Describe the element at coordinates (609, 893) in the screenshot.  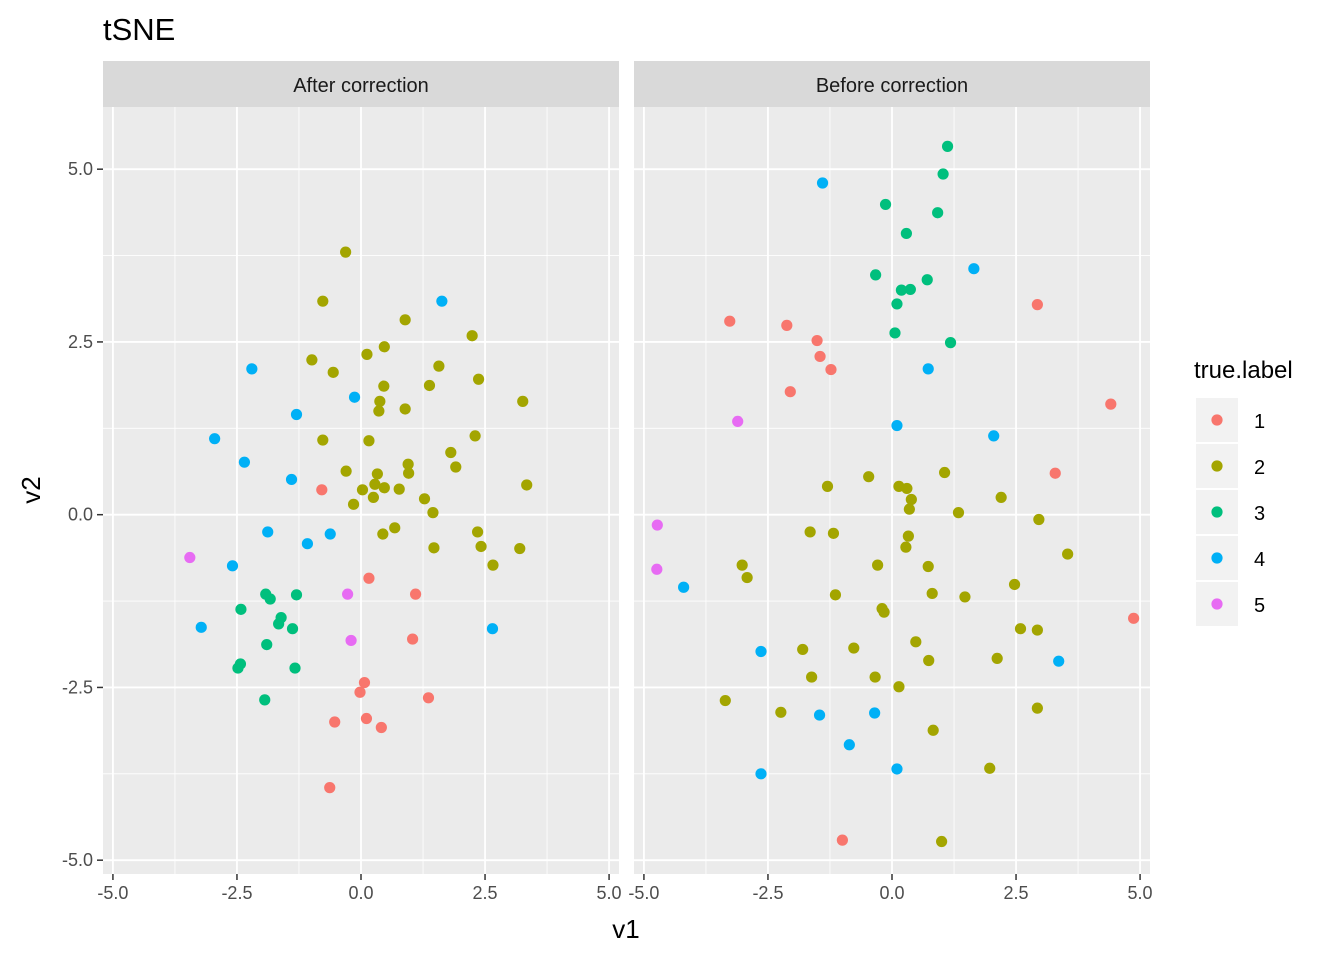
I see `x-tick-label: 5.0` at that location.